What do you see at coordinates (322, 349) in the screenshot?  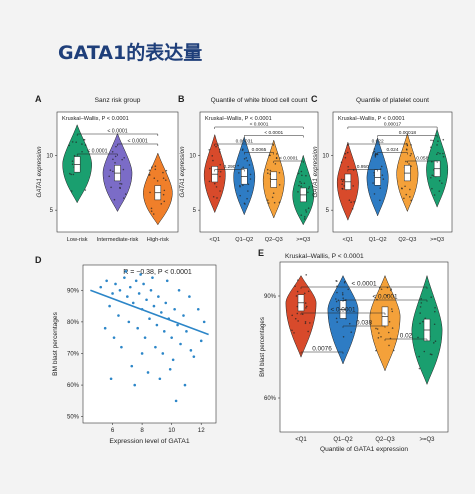 I see `comparison-p-label-E: 0.0076` at bounding box center [322, 349].